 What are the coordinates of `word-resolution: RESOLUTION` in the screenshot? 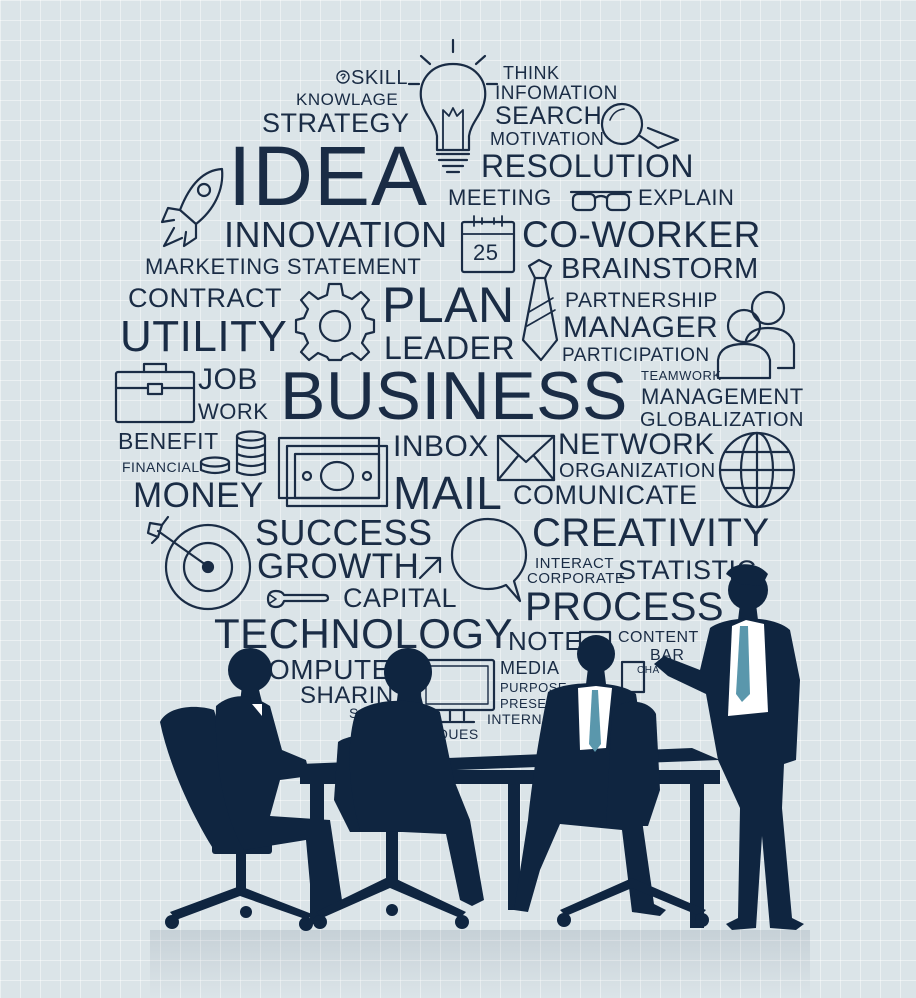 It's located at (588, 166).